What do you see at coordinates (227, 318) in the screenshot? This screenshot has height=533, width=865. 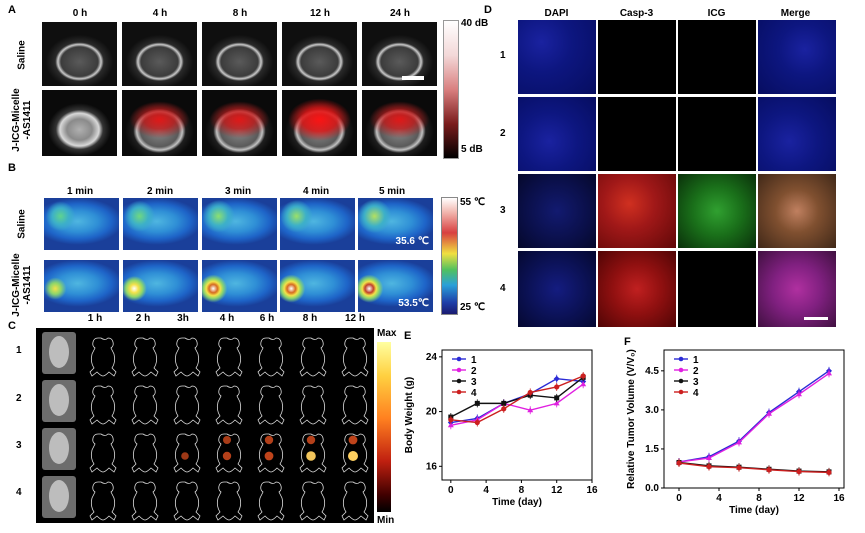 I see `c-time-3: 4 h` at bounding box center [227, 318].